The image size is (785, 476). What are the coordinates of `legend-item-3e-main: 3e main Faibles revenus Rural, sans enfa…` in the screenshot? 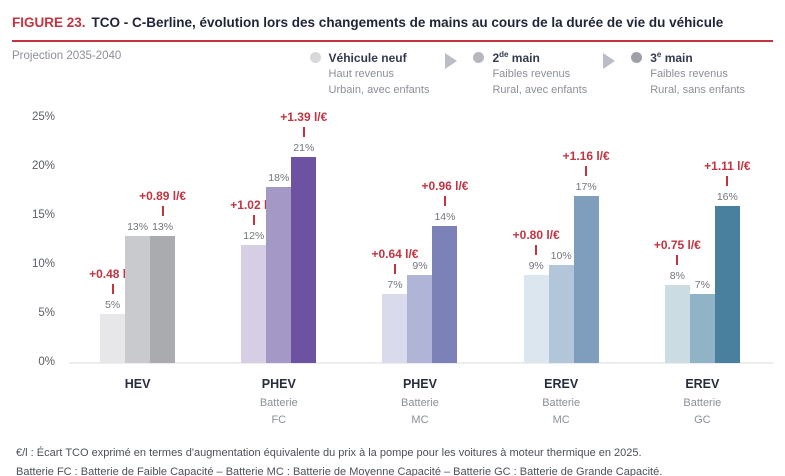 It's located at (688, 74).